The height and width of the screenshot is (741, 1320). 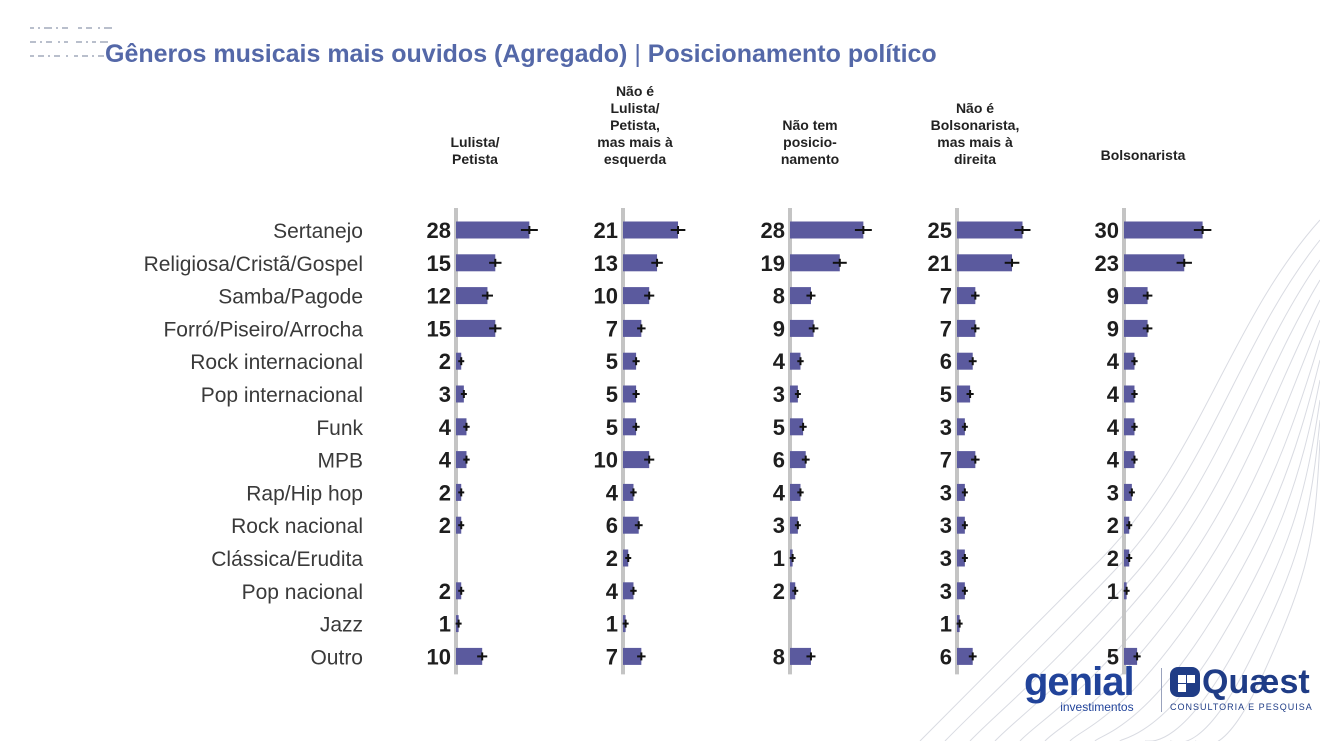 What do you see at coordinates (1161, 690) in the screenshot?
I see `logo-divider` at bounding box center [1161, 690].